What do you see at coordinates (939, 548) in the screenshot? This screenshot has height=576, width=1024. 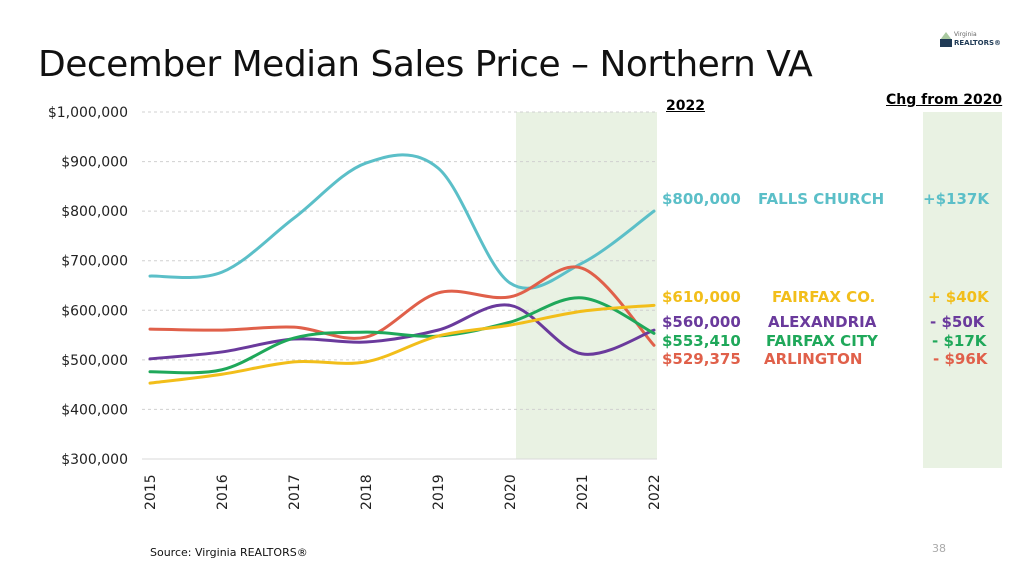 I see `page-number: 38` at bounding box center [939, 548].